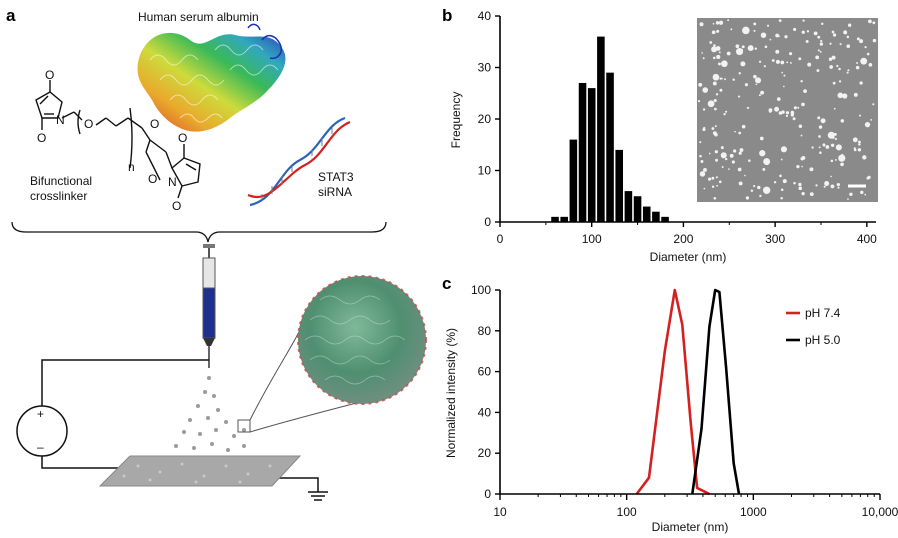 Image resolution: width=898 pixels, height=538 pixels. I want to click on electrospray-circuit, so click(184, 430).